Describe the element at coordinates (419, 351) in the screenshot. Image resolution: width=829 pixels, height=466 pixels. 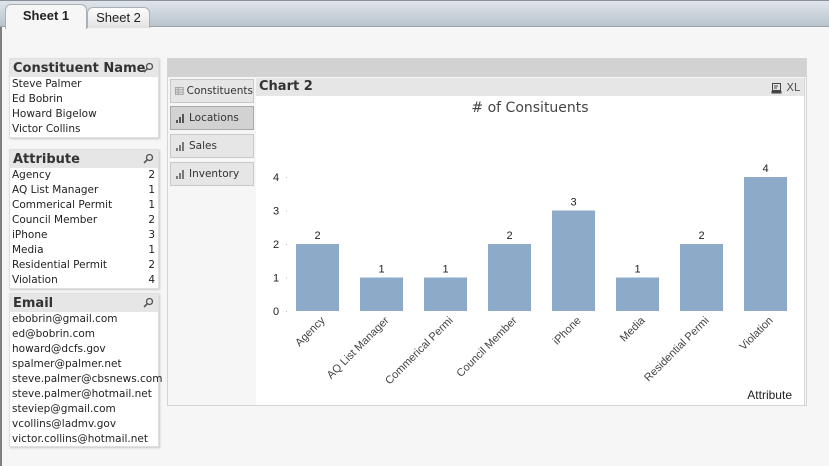
I see `x-tick-label: Commerical Permi` at that location.